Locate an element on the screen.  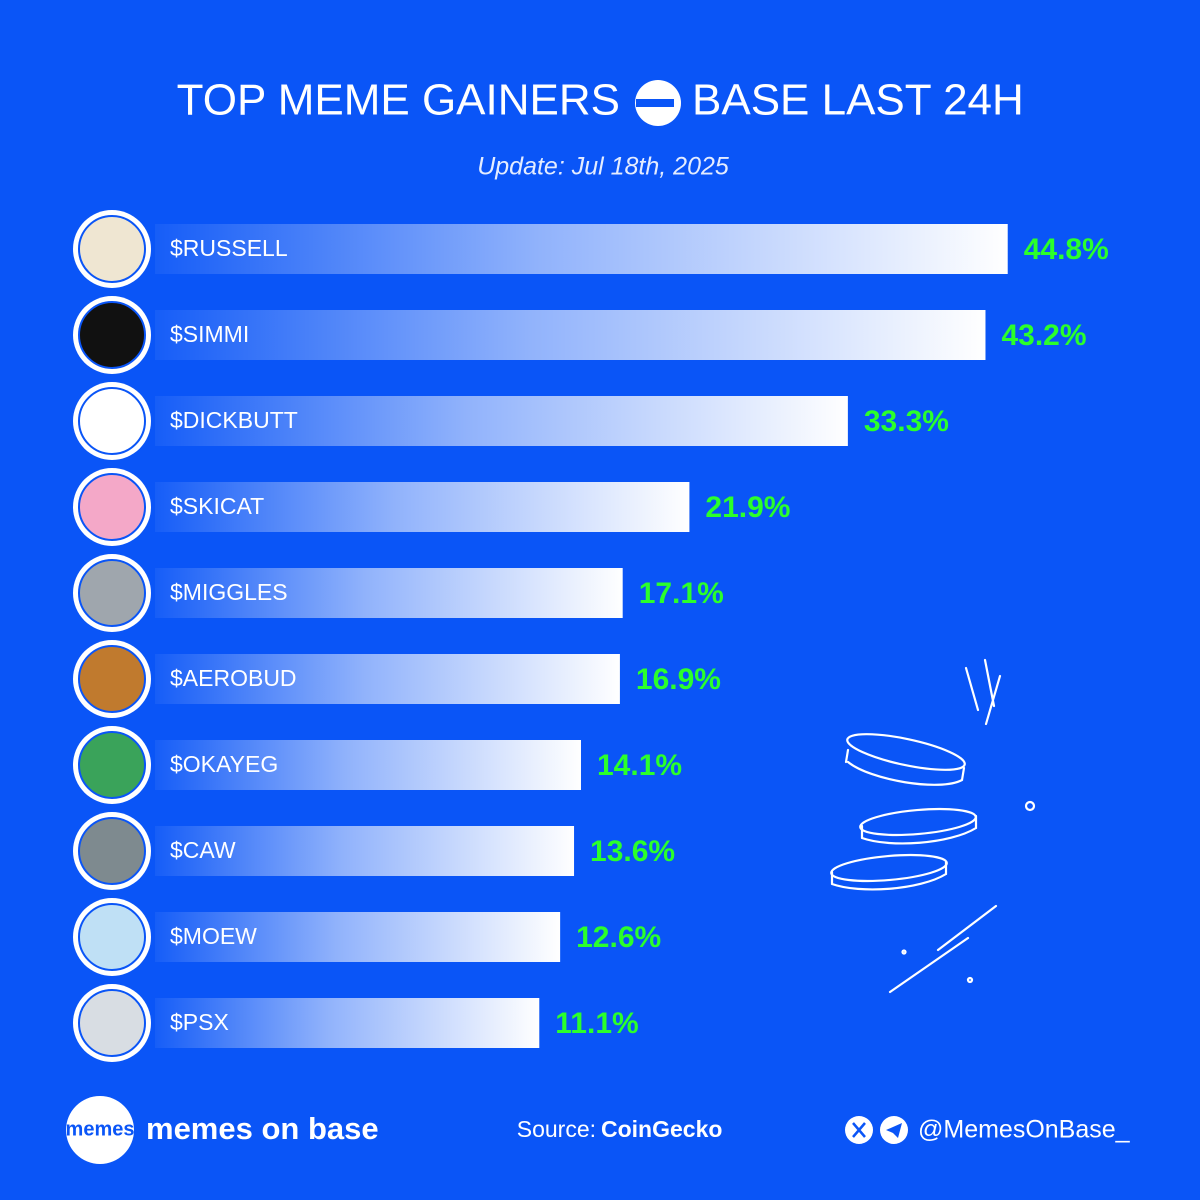
category-label: $SKICAT is located at coordinates (217, 506).